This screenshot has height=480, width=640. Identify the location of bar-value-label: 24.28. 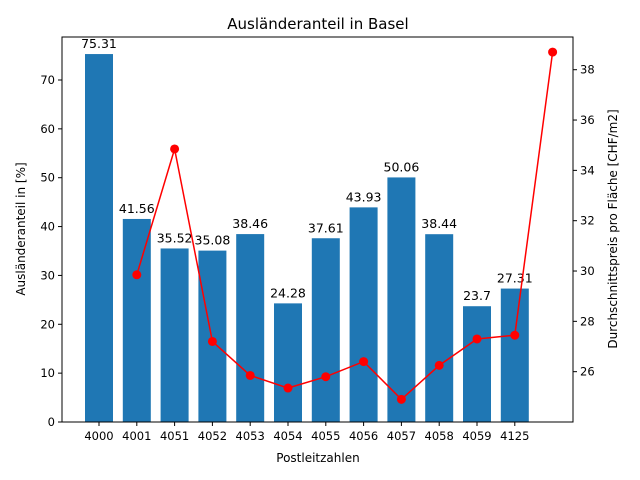
(288, 292).